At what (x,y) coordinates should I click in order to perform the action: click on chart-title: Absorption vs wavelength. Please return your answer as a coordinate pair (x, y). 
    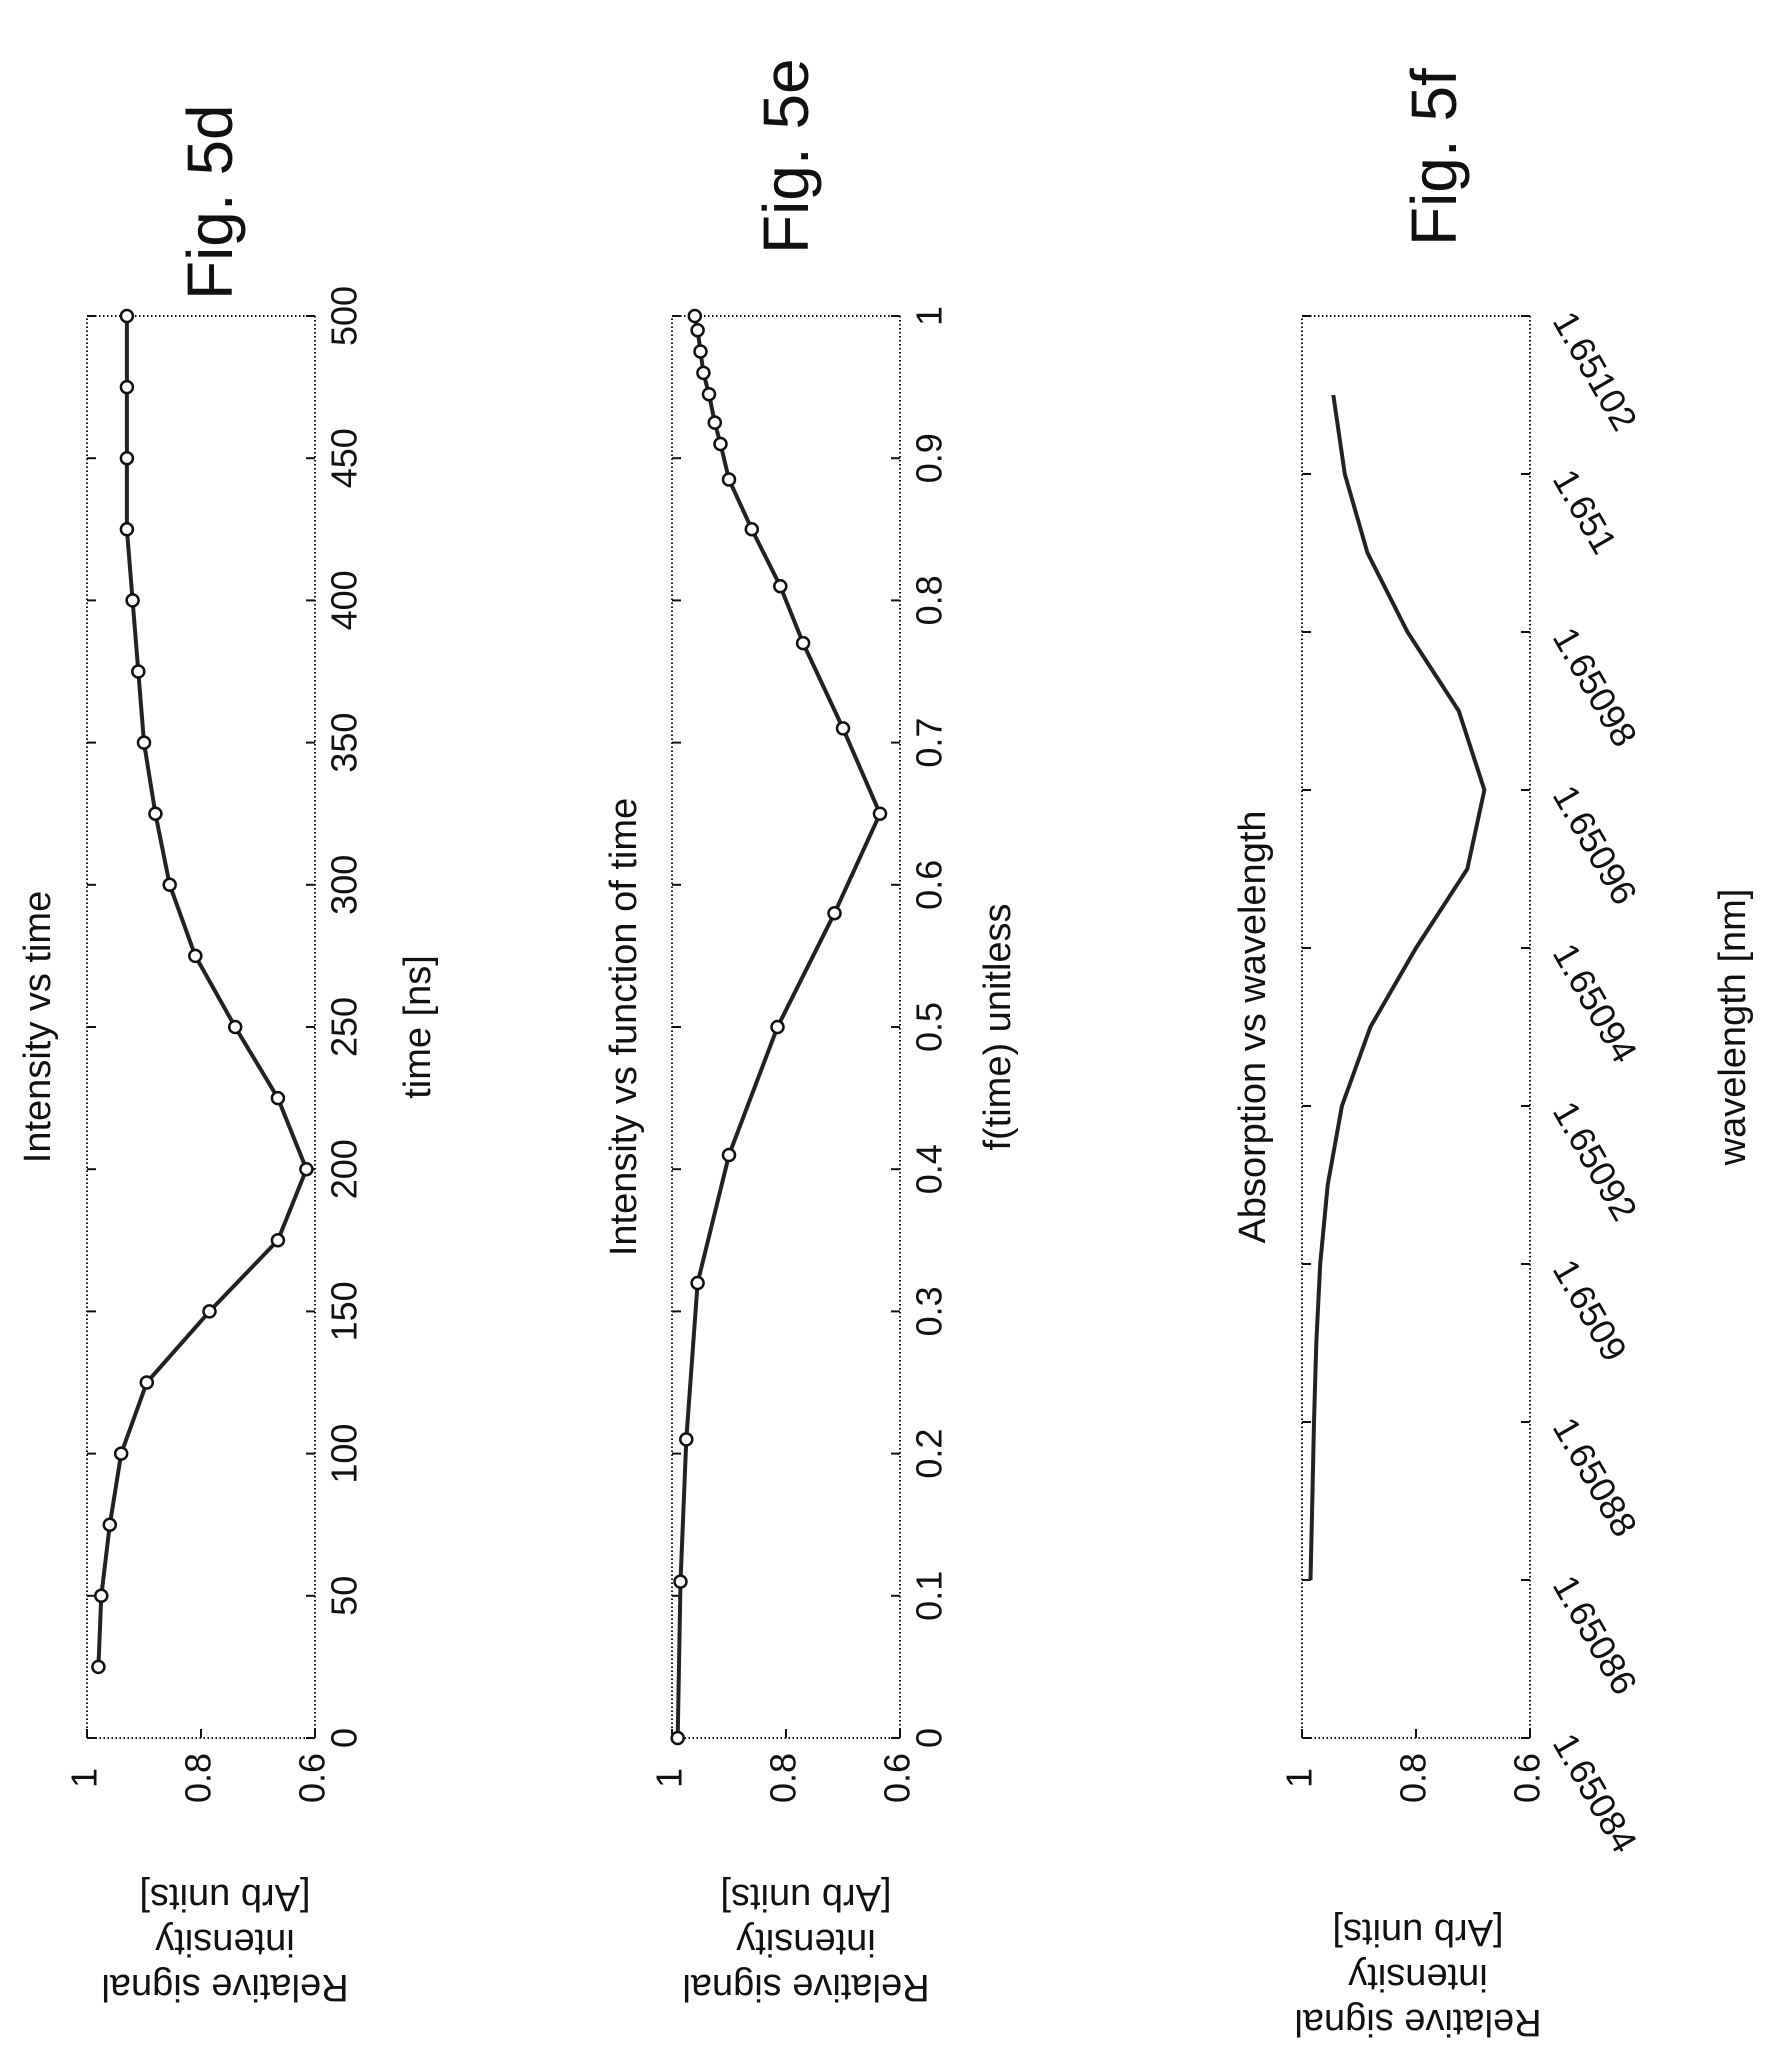
    Looking at the image, I should click on (1253, 1026).